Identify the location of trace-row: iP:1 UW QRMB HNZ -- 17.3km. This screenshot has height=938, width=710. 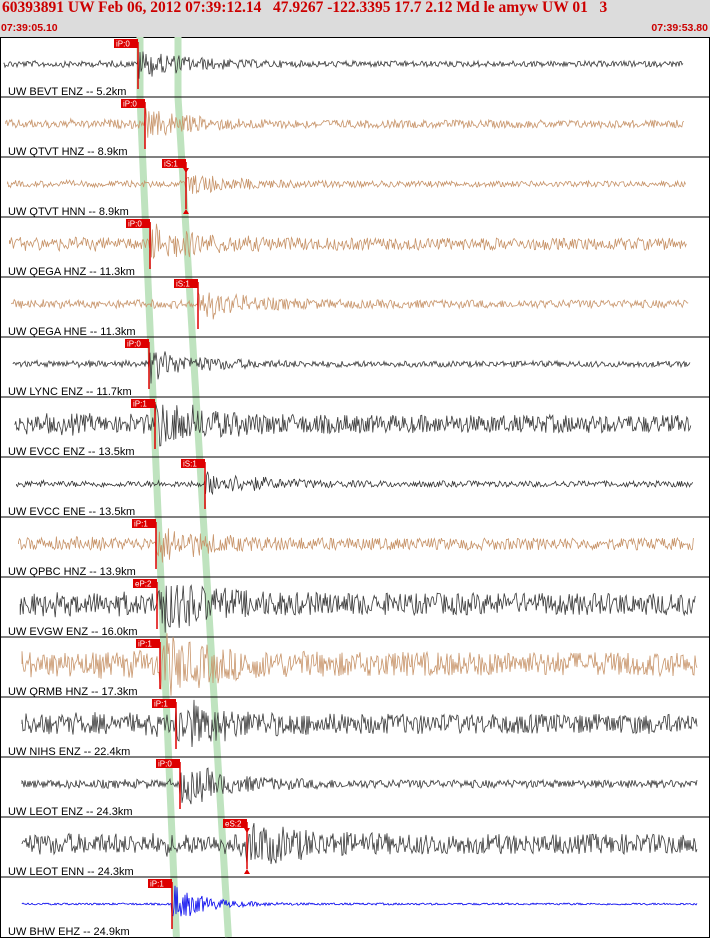
(355, 665).